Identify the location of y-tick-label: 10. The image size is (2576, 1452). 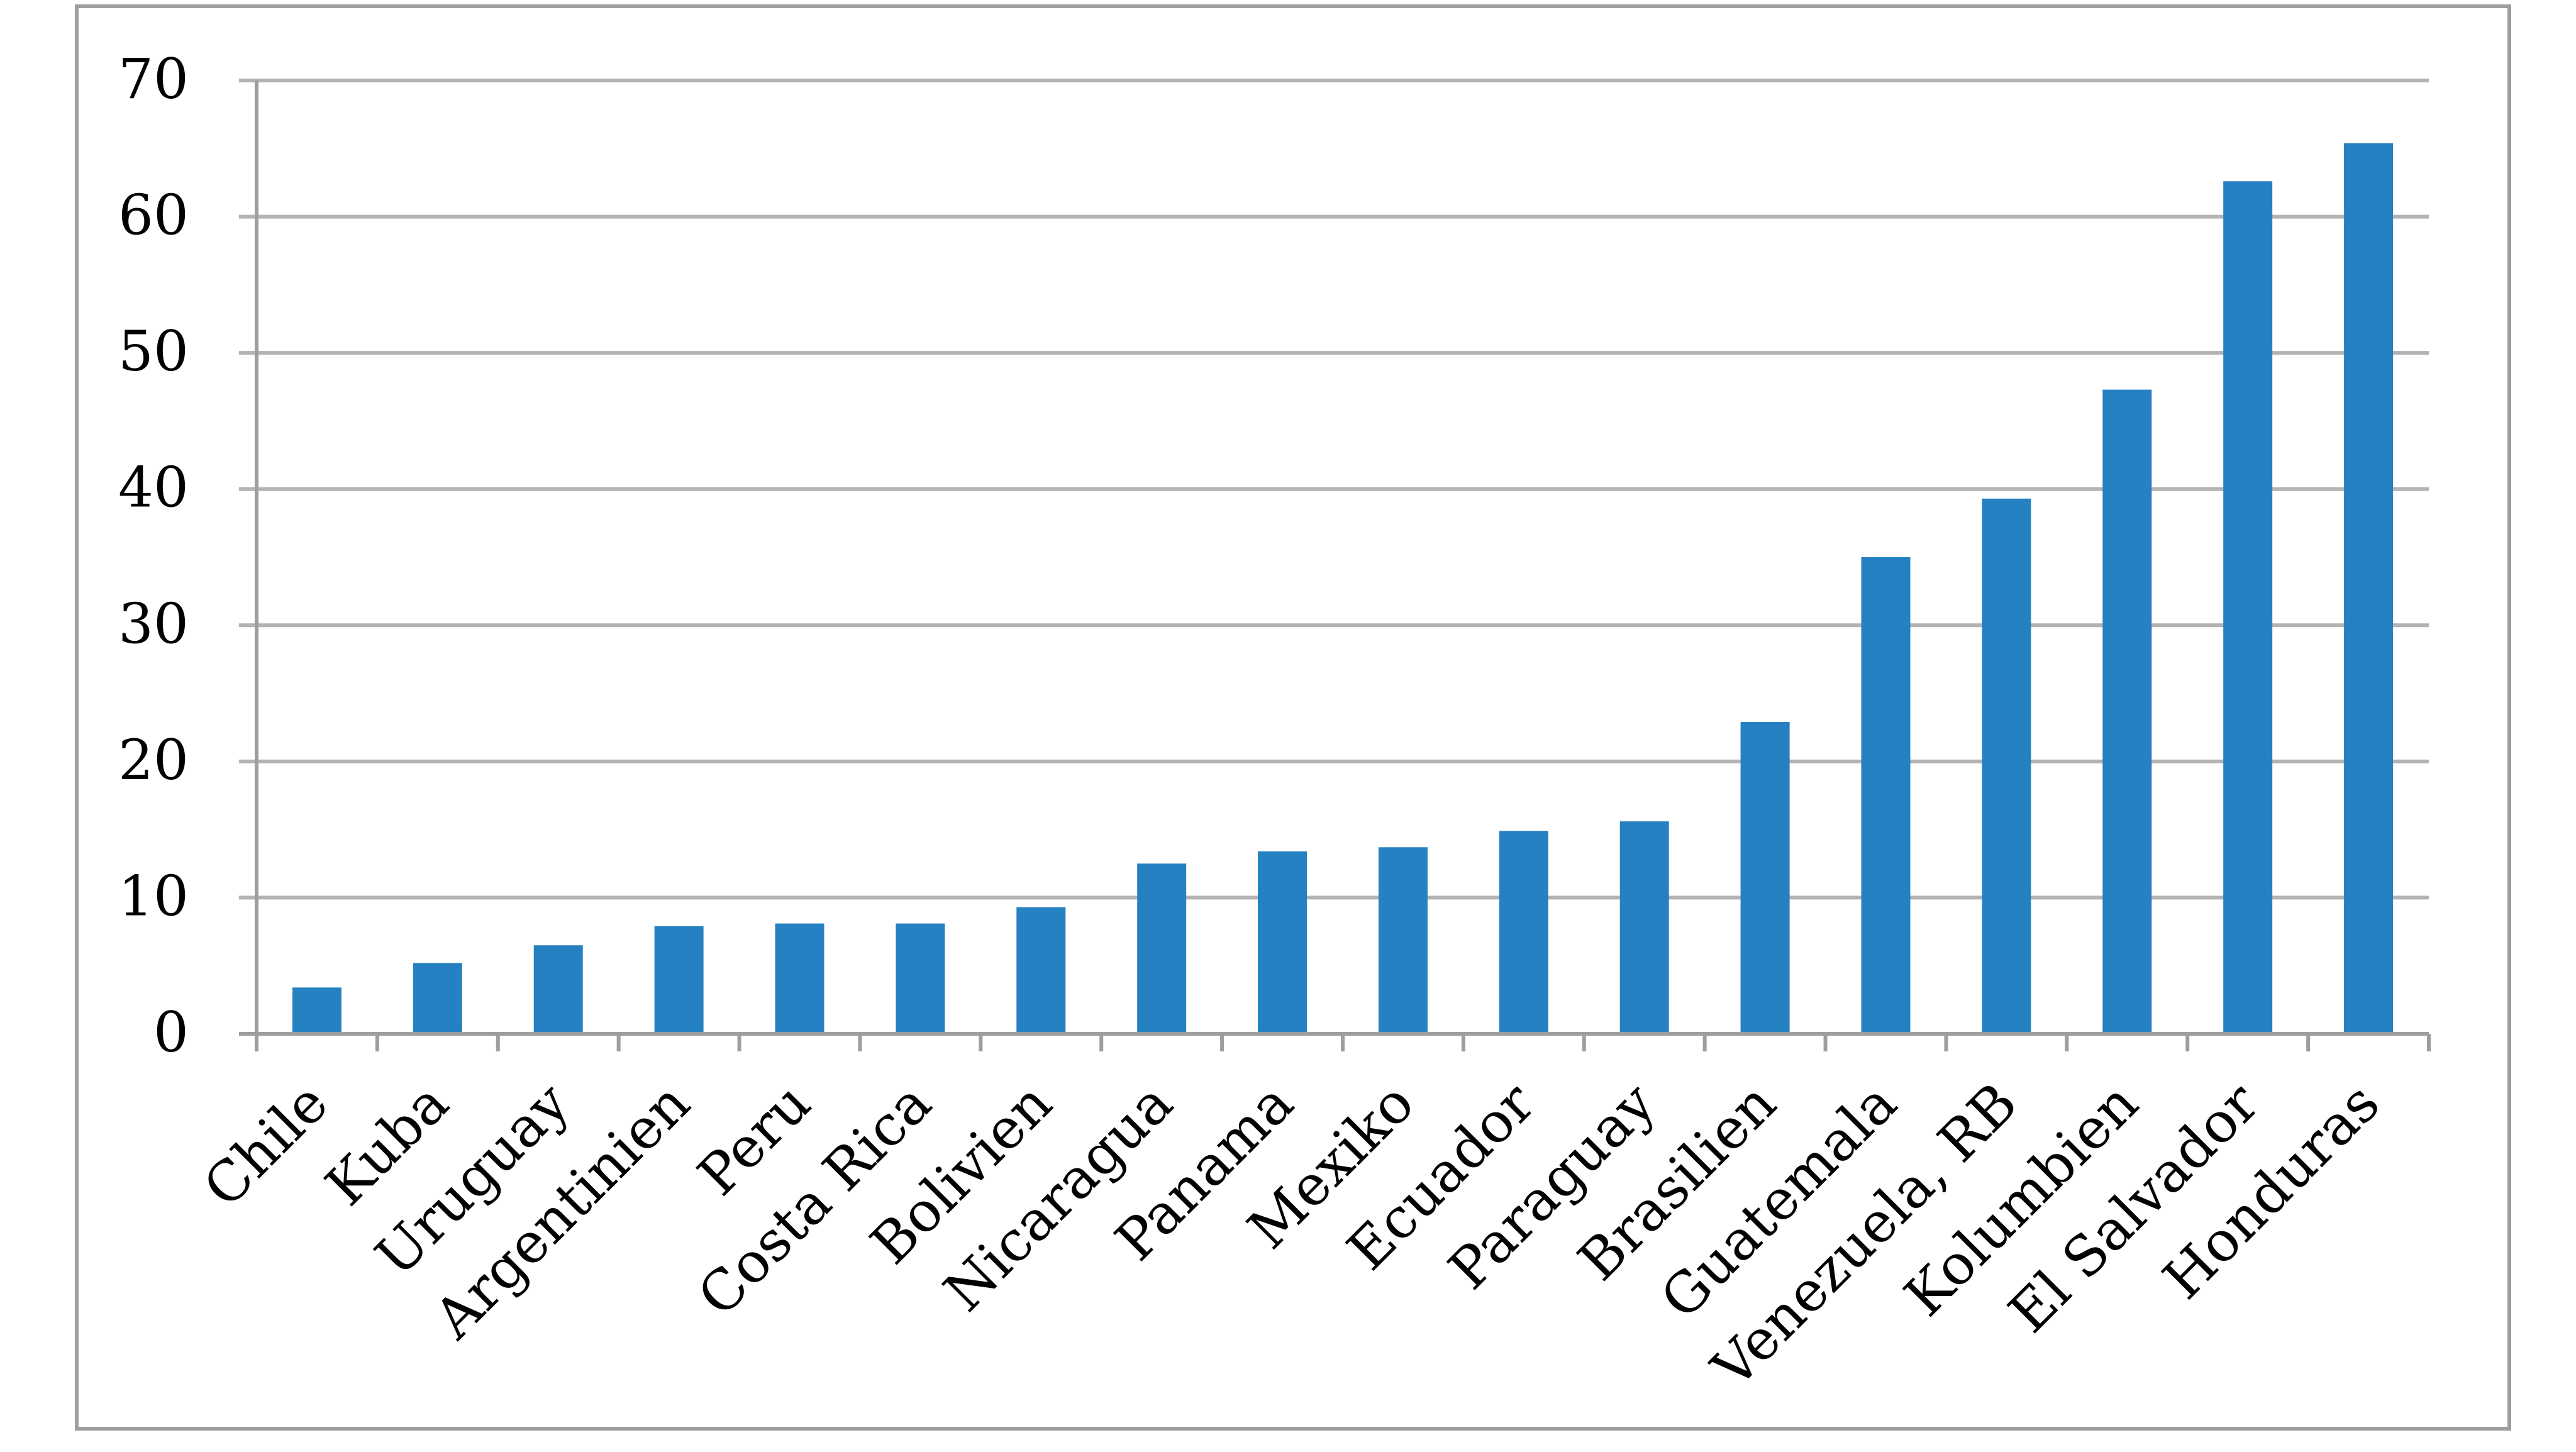
(153, 896).